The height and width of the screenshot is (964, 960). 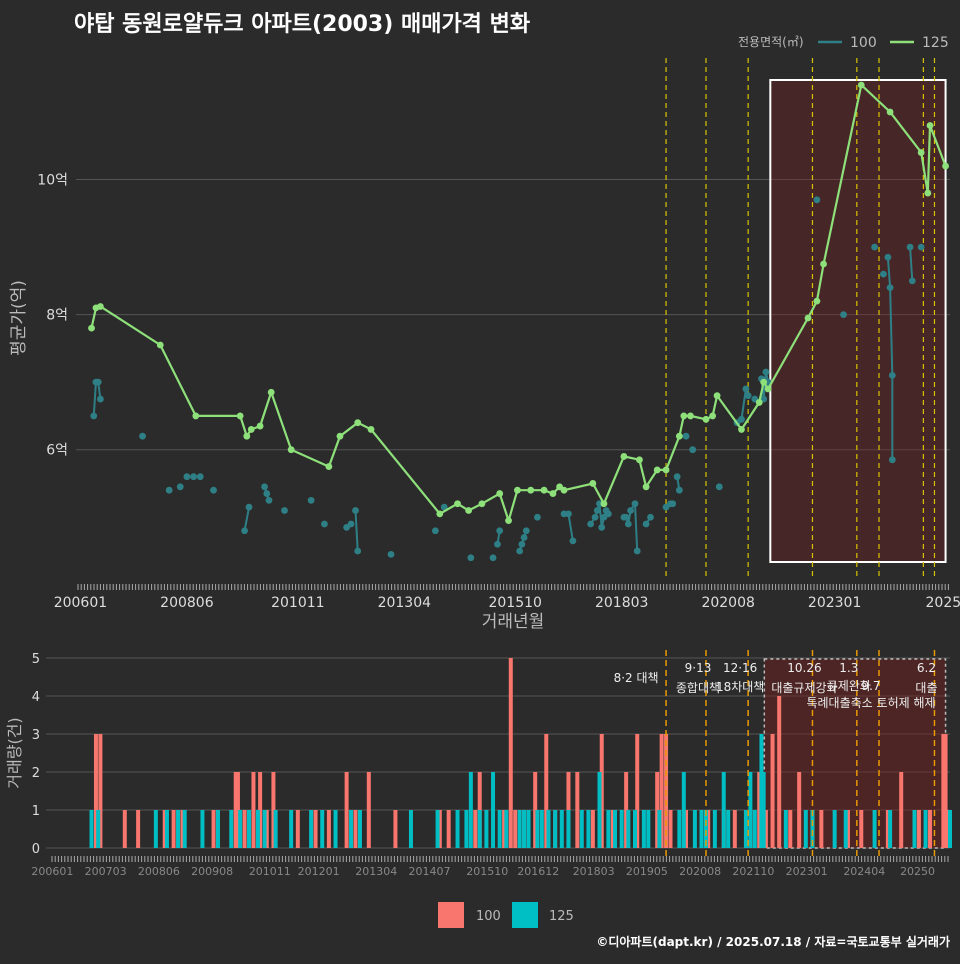 What do you see at coordinates (36, 811) in the screenshot?
I see `bar-y-tick-label: 1` at bounding box center [36, 811].